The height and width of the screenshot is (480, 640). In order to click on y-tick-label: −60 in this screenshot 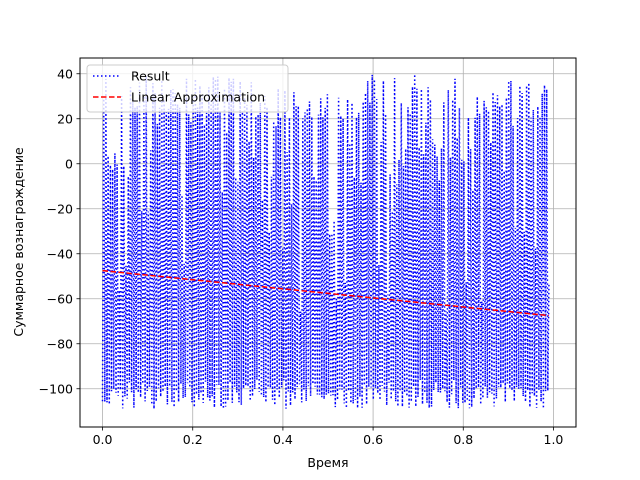, I will do `click(60, 298)`.